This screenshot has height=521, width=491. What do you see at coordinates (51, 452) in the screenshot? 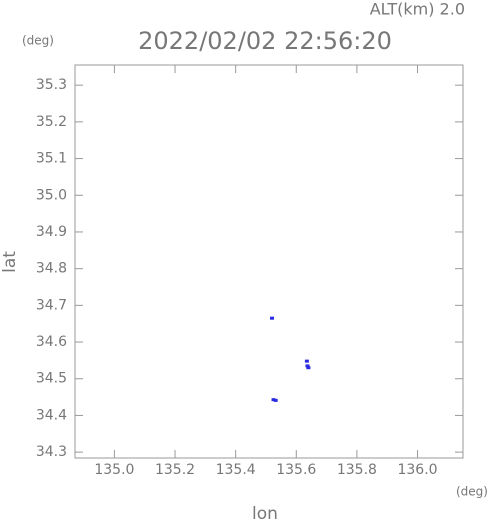
I see `y-tick-label: 34.3` at bounding box center [51, 452].